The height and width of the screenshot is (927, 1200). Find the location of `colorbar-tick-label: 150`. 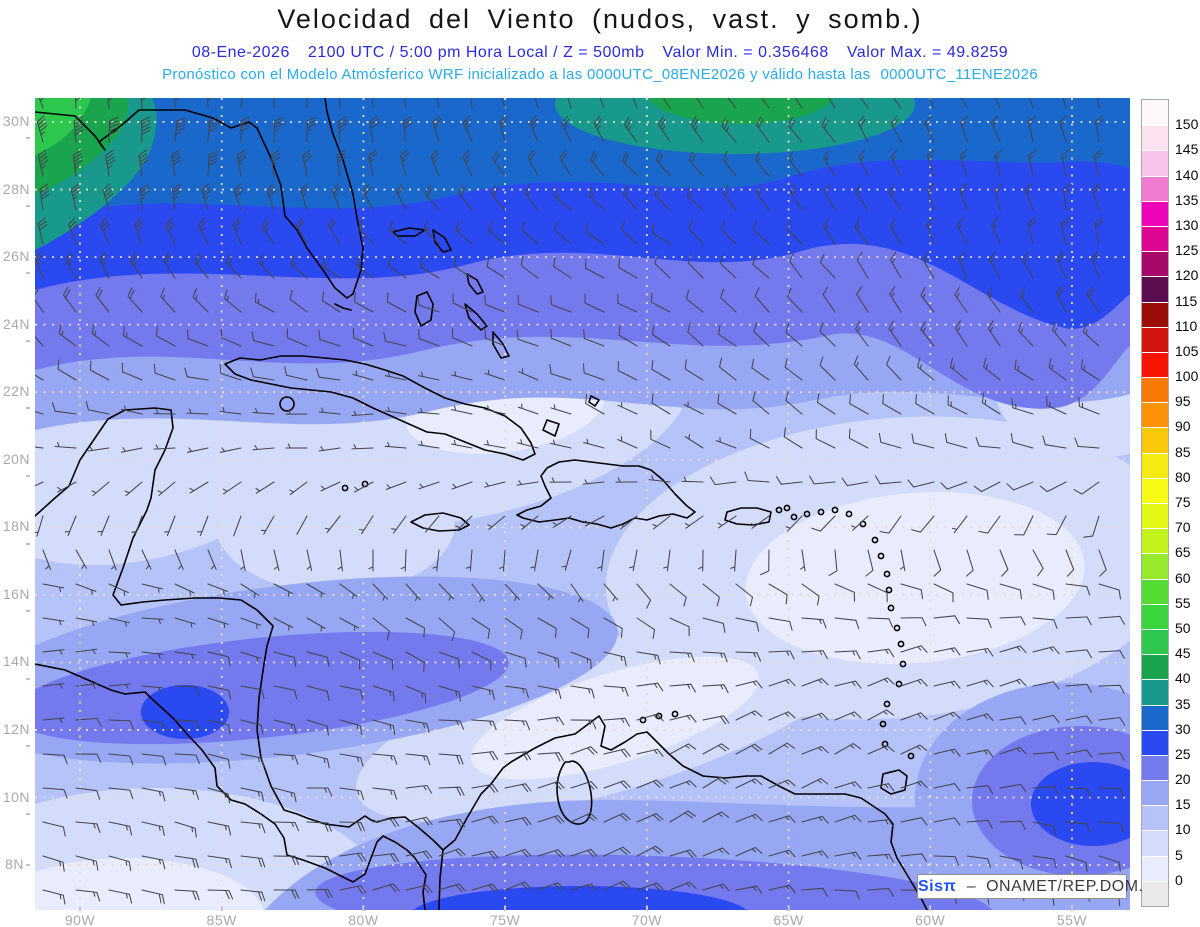

colorbar-tick-label: 150 is located at coordinates (1187, 124).